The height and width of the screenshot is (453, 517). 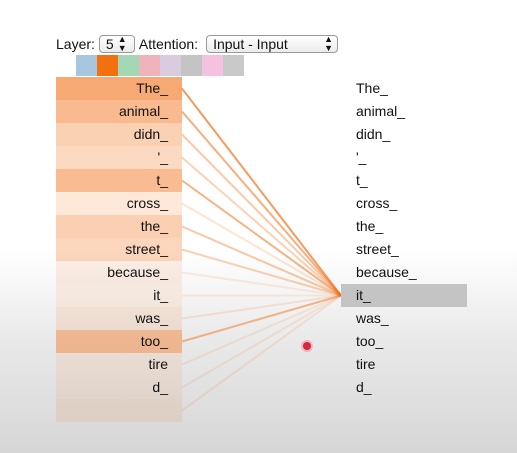 I want to click on attention-select: Input - Input ▲ ▼, so click(x=272, y=43).